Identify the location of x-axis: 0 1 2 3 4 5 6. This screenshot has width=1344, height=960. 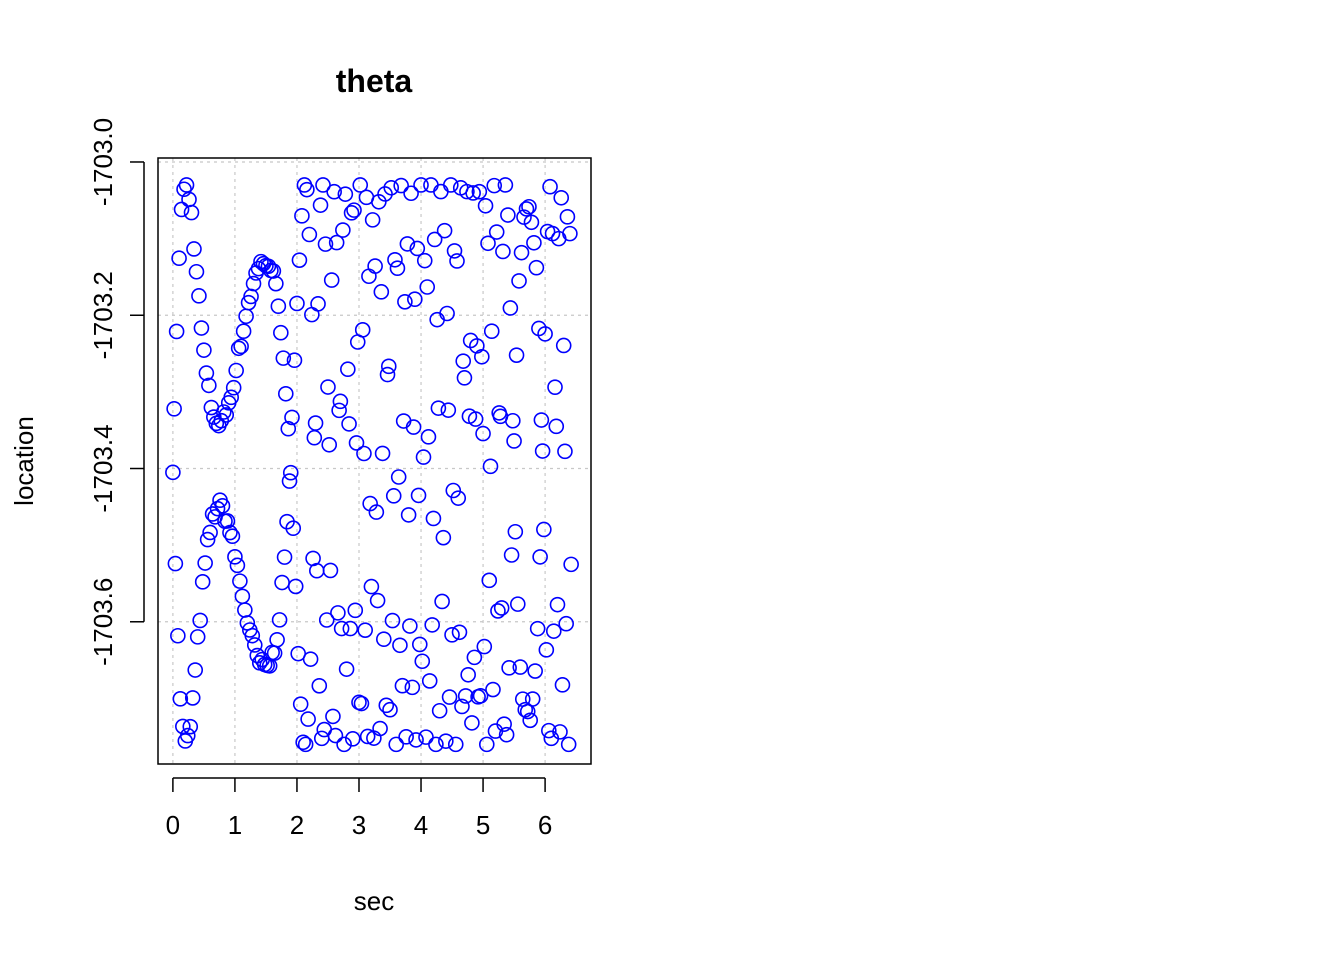
(359, 808).